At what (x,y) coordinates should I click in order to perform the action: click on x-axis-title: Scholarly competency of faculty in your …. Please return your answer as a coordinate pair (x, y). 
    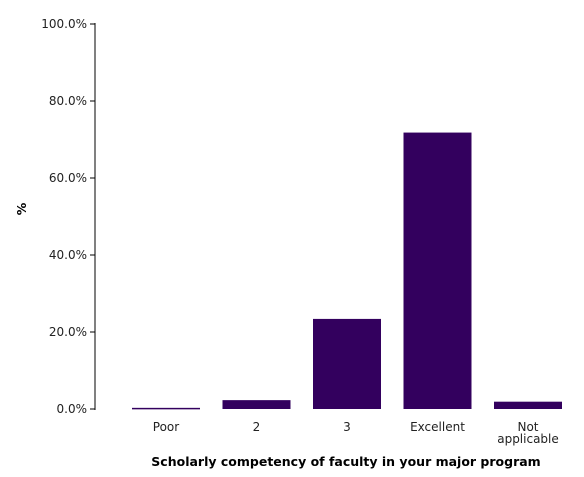
    Looking at the image, I should click on (345, 461).